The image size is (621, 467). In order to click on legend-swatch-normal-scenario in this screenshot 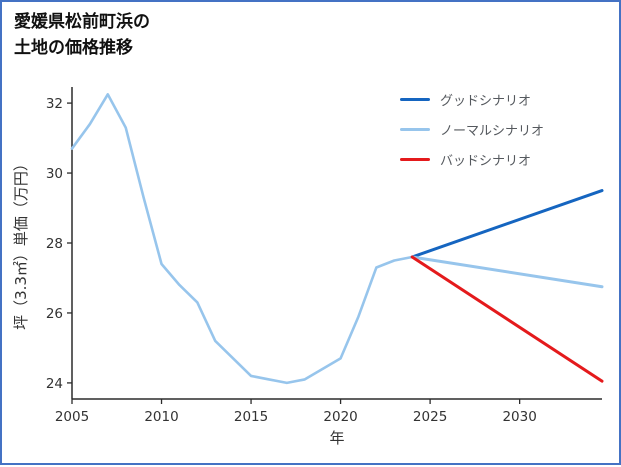, I will do `click(415, 129)`.